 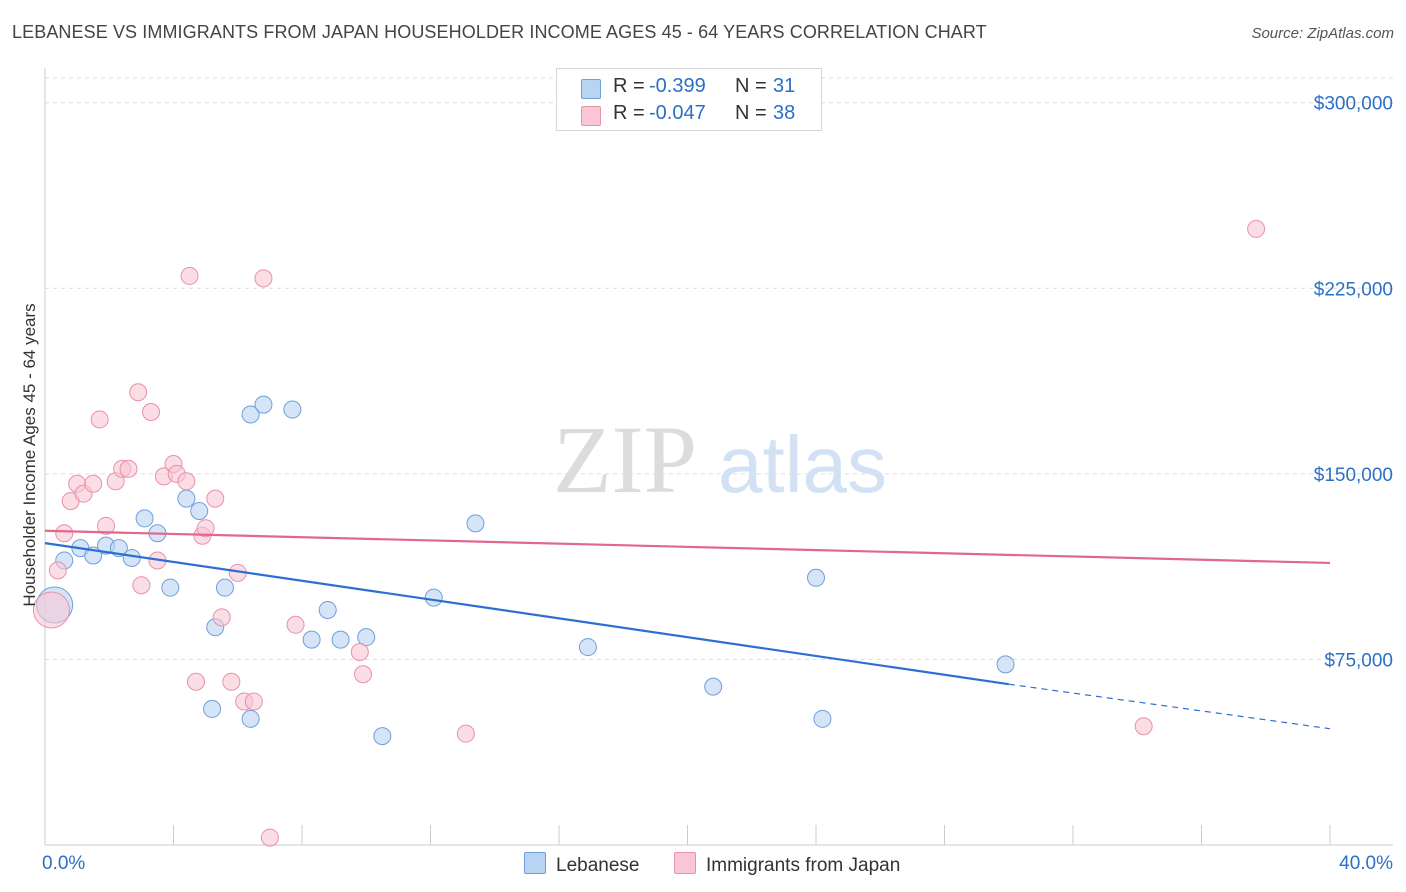 I want to click on series-legend-lebanese: Lebanese, so click(x=581, y=864).